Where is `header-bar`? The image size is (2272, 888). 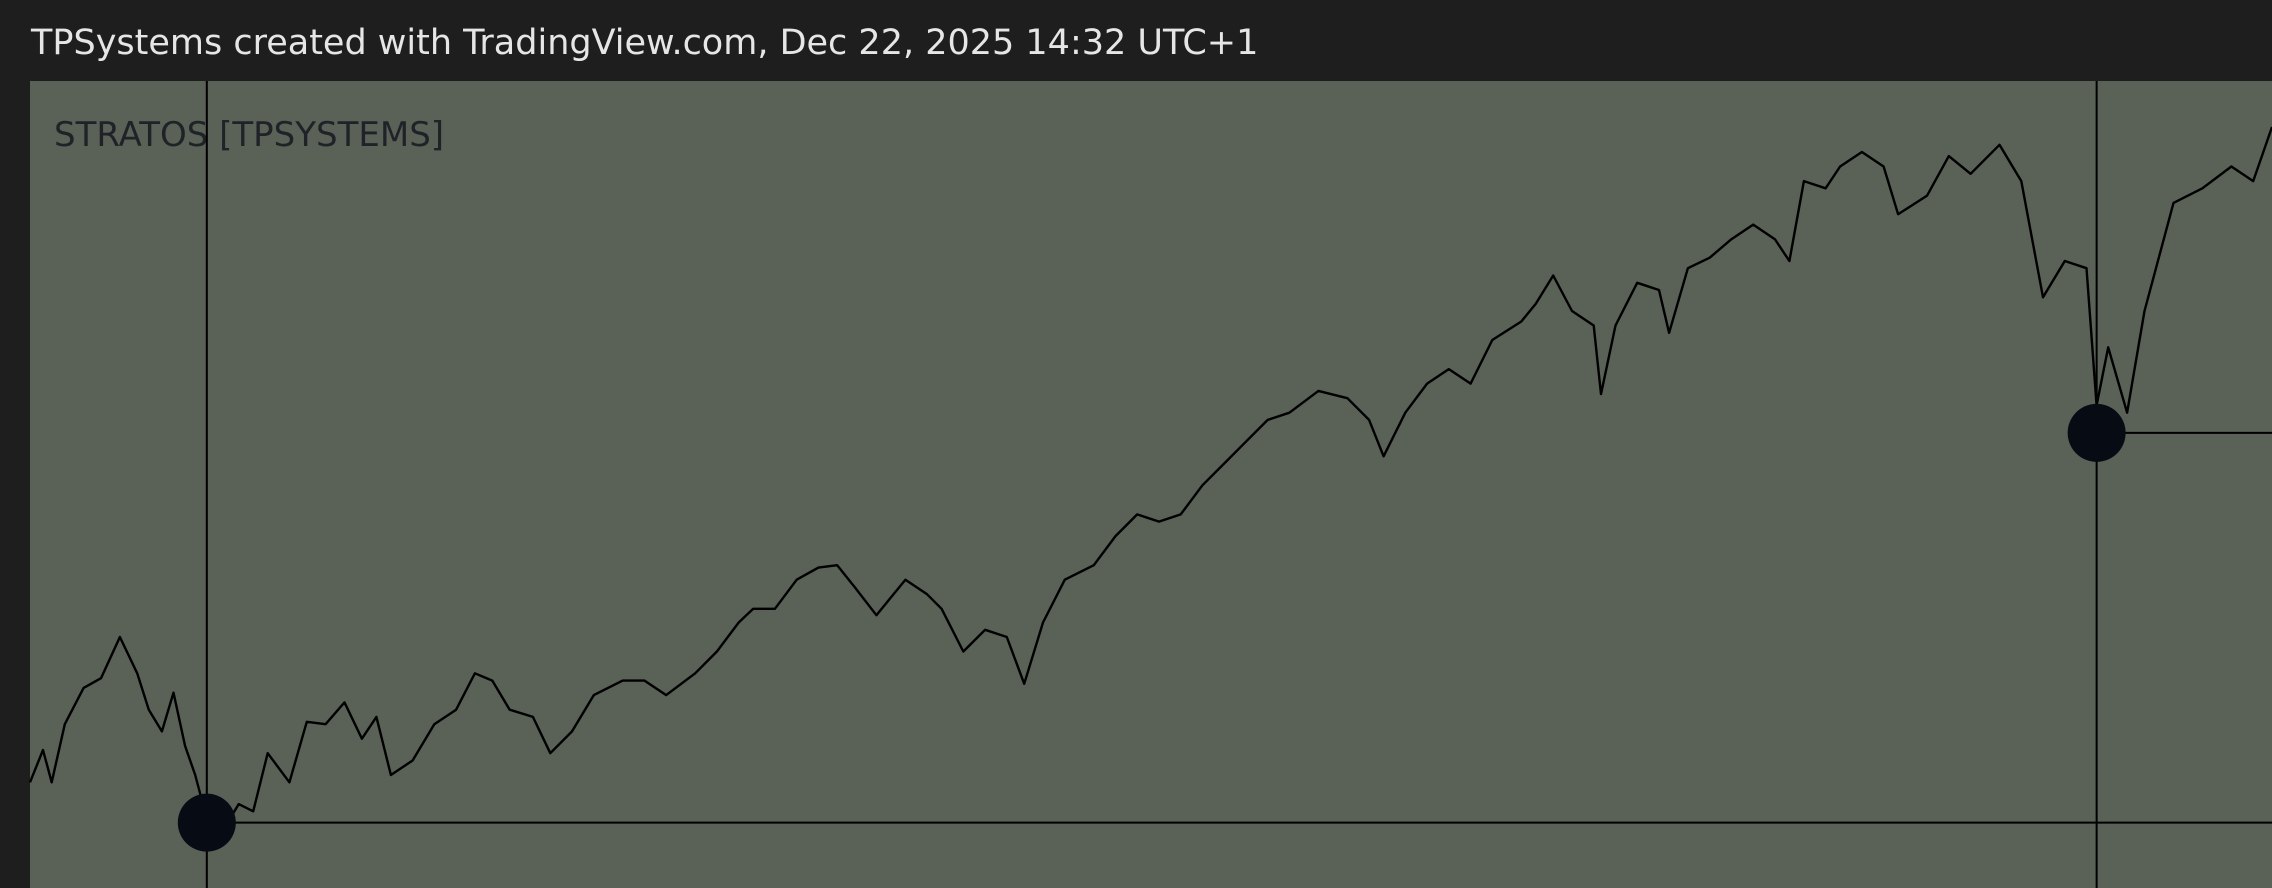
header-bar is located at coordinates (1136, 40).